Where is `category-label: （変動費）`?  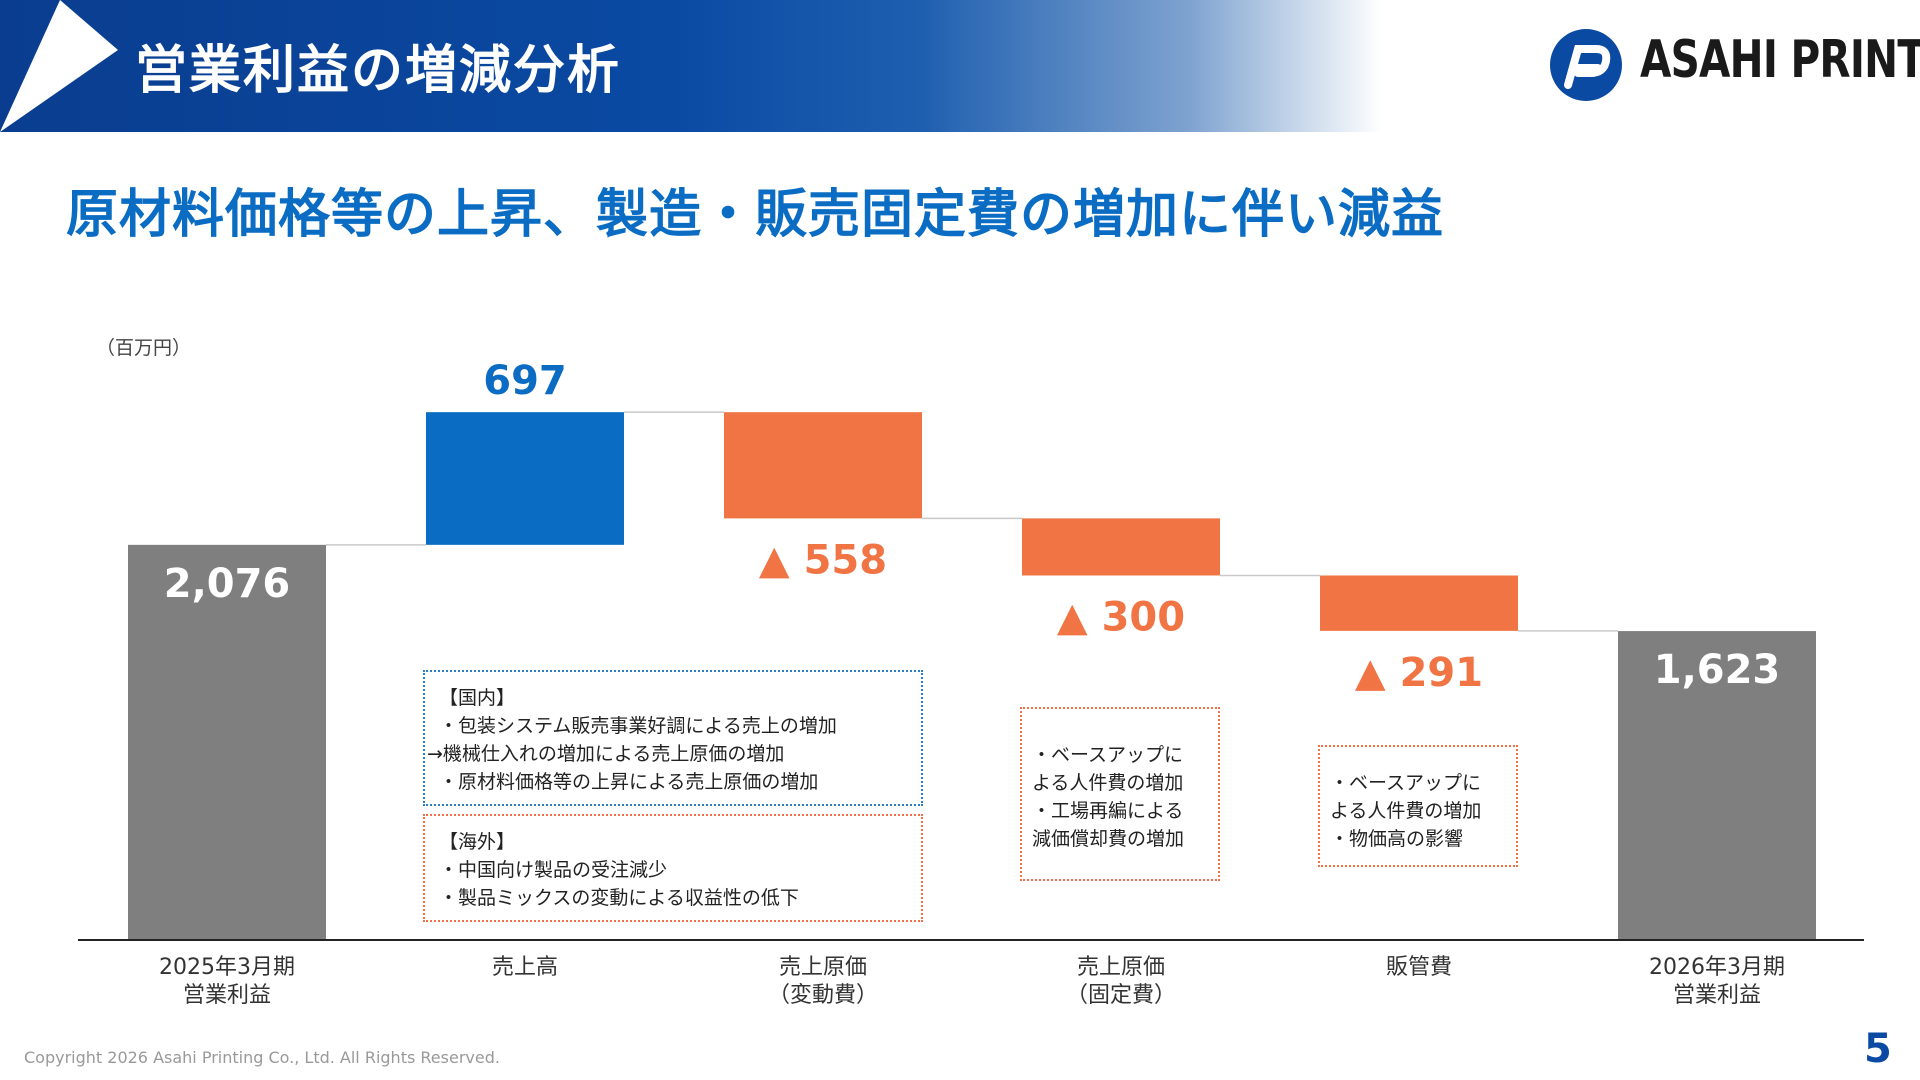 category-label: （変動費） is located at coordinates (823, 995).